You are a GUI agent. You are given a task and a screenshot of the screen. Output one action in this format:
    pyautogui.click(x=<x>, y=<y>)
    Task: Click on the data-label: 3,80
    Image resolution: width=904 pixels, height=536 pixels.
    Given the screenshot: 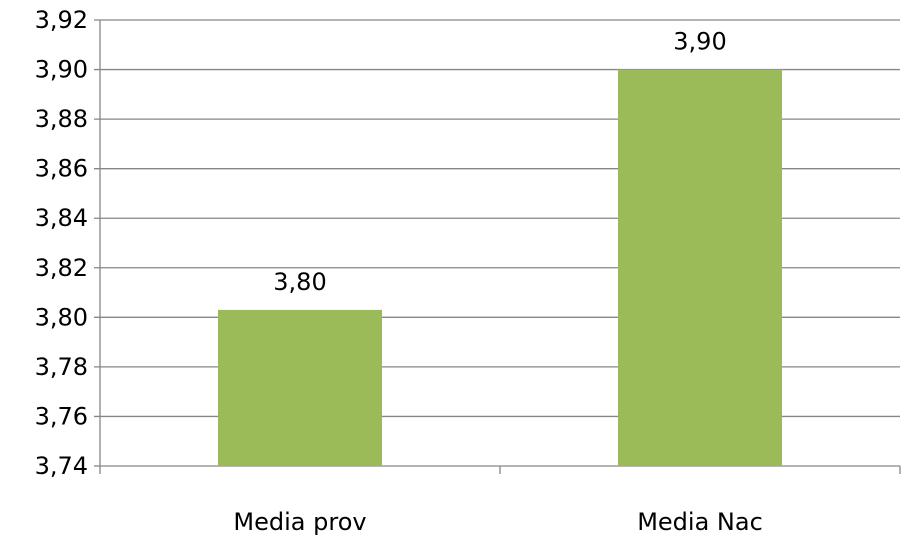 What is the action you would take?
    pyautogui.click(x=299, y=282)
    